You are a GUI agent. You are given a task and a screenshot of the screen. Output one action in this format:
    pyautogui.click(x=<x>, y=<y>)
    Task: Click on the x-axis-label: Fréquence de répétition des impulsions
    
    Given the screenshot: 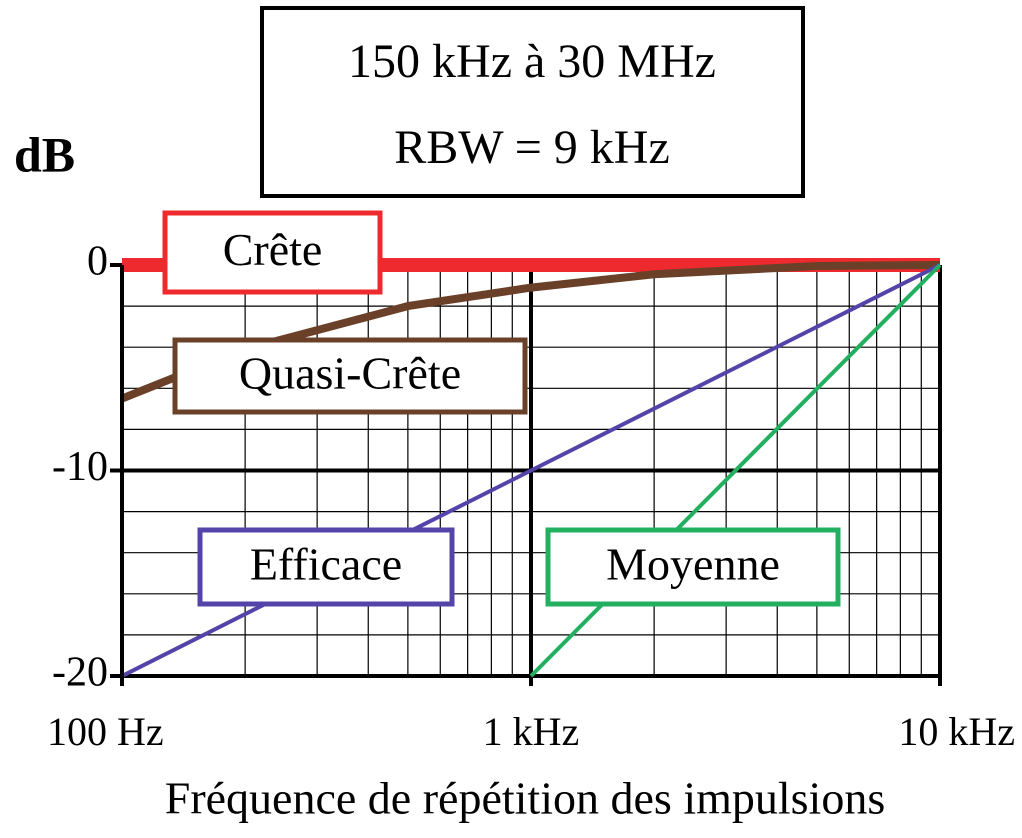 What is the action you would take?
    pyautogui.click(x=525, y=798)
    